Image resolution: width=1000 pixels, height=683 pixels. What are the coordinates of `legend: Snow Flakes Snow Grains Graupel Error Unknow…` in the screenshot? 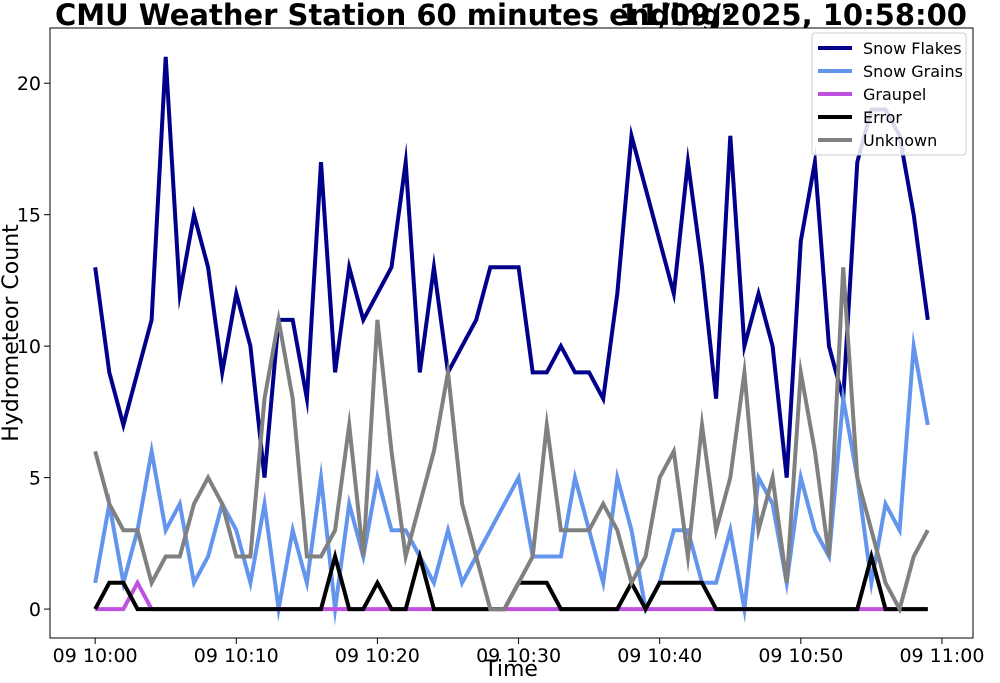 It's located at (889, 94).